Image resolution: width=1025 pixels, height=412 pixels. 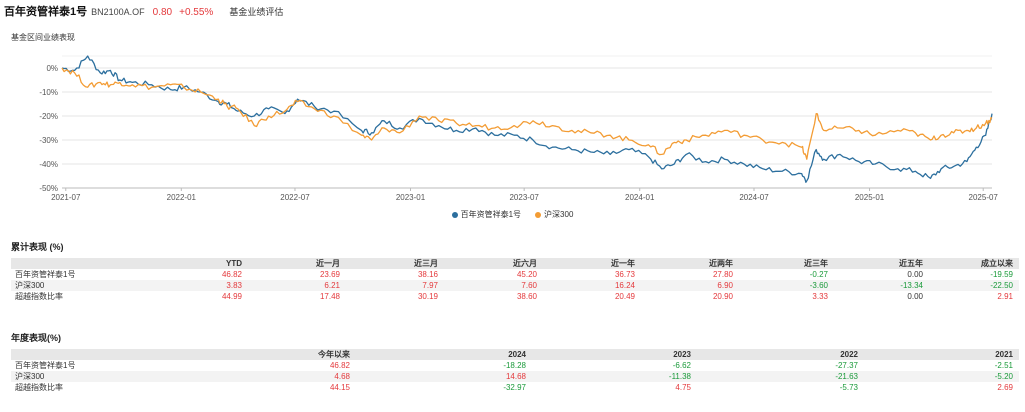 I want to click on performance-eval-link: 基金业绩评估, so click(x=256, y=12).